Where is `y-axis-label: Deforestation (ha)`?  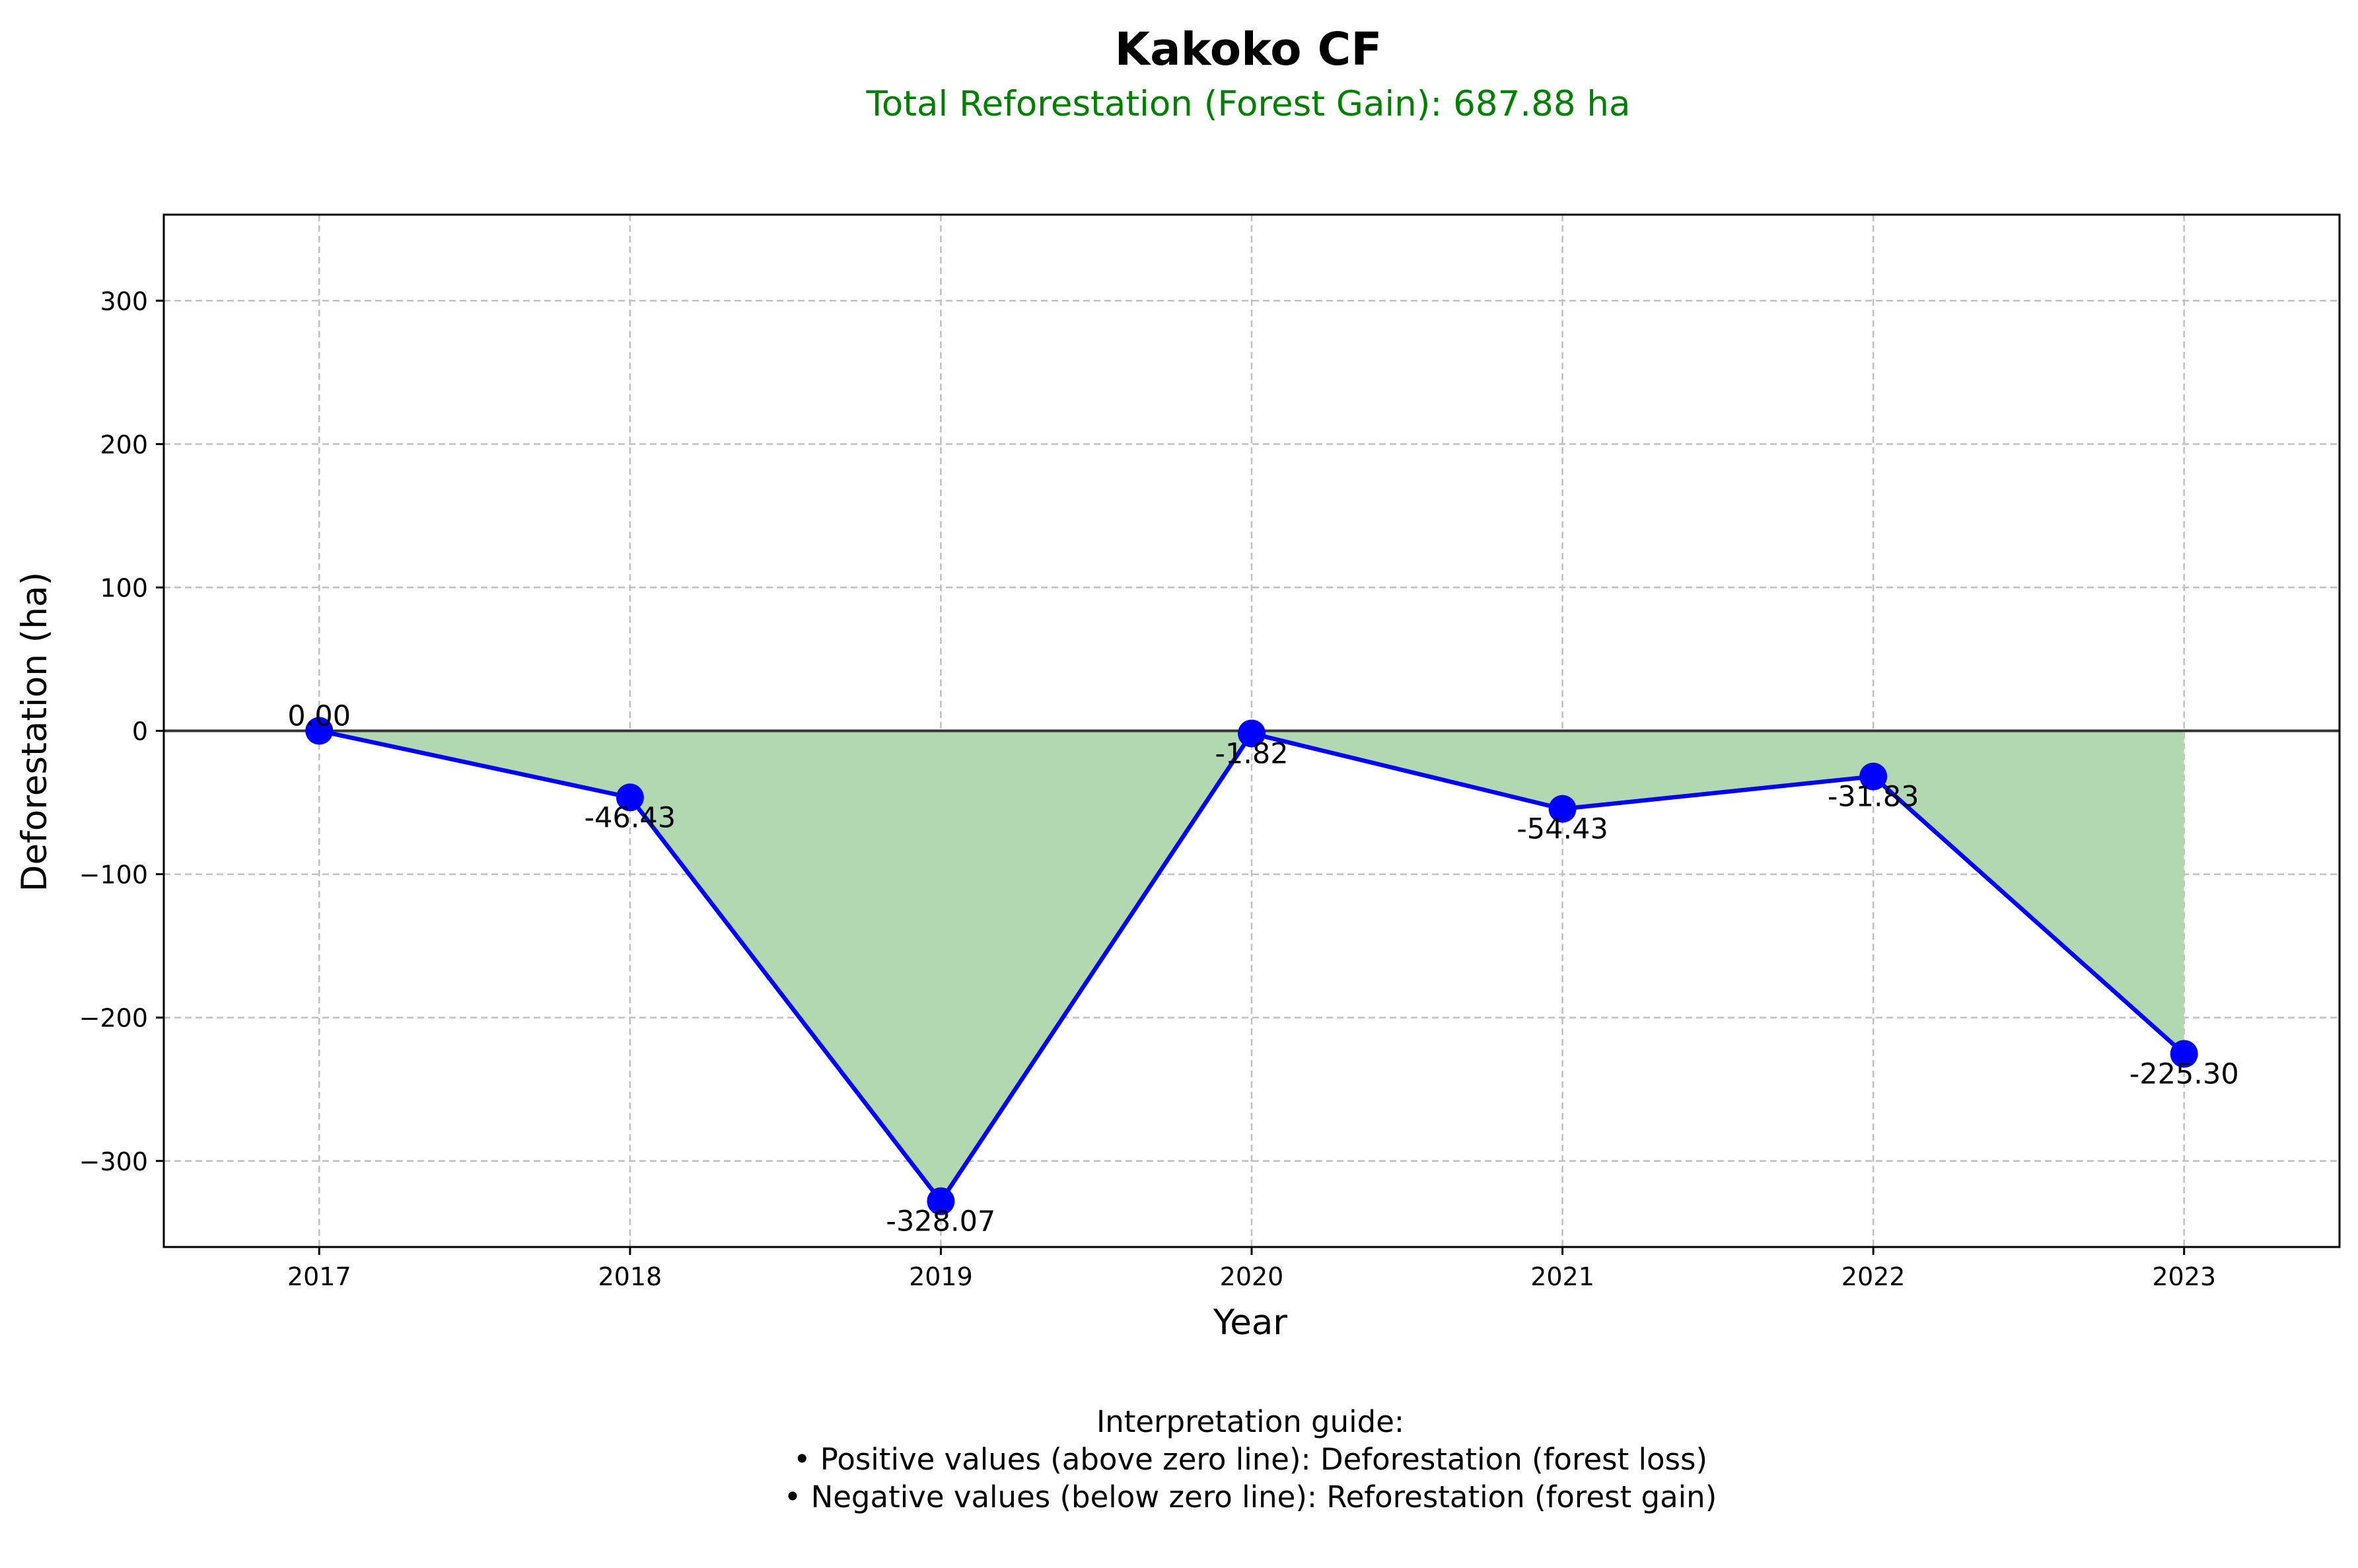
y-axis-label: Deforestation (ha) is located at coordinates (35, 732).